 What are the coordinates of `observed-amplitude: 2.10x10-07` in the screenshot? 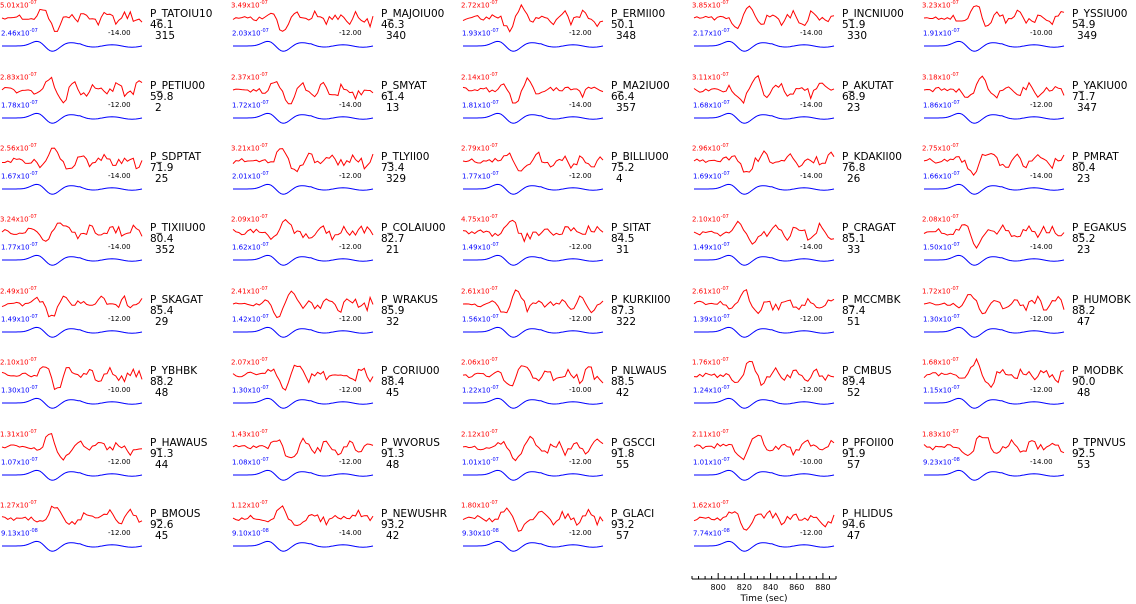 It's located at (18, 362).